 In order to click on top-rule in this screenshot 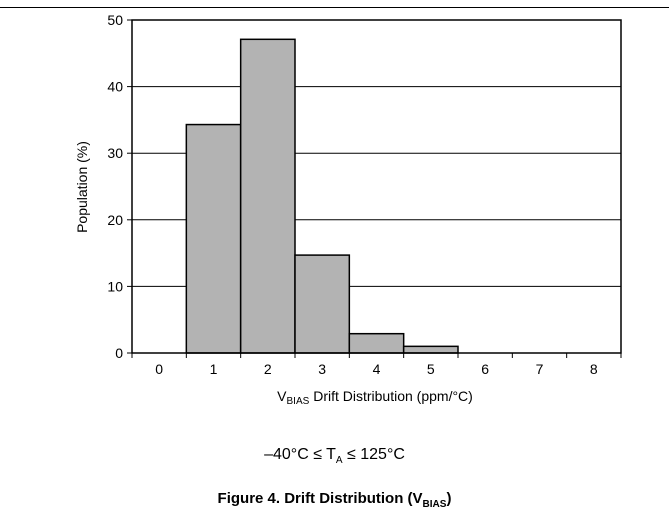, I will do `click(334, 7)`.